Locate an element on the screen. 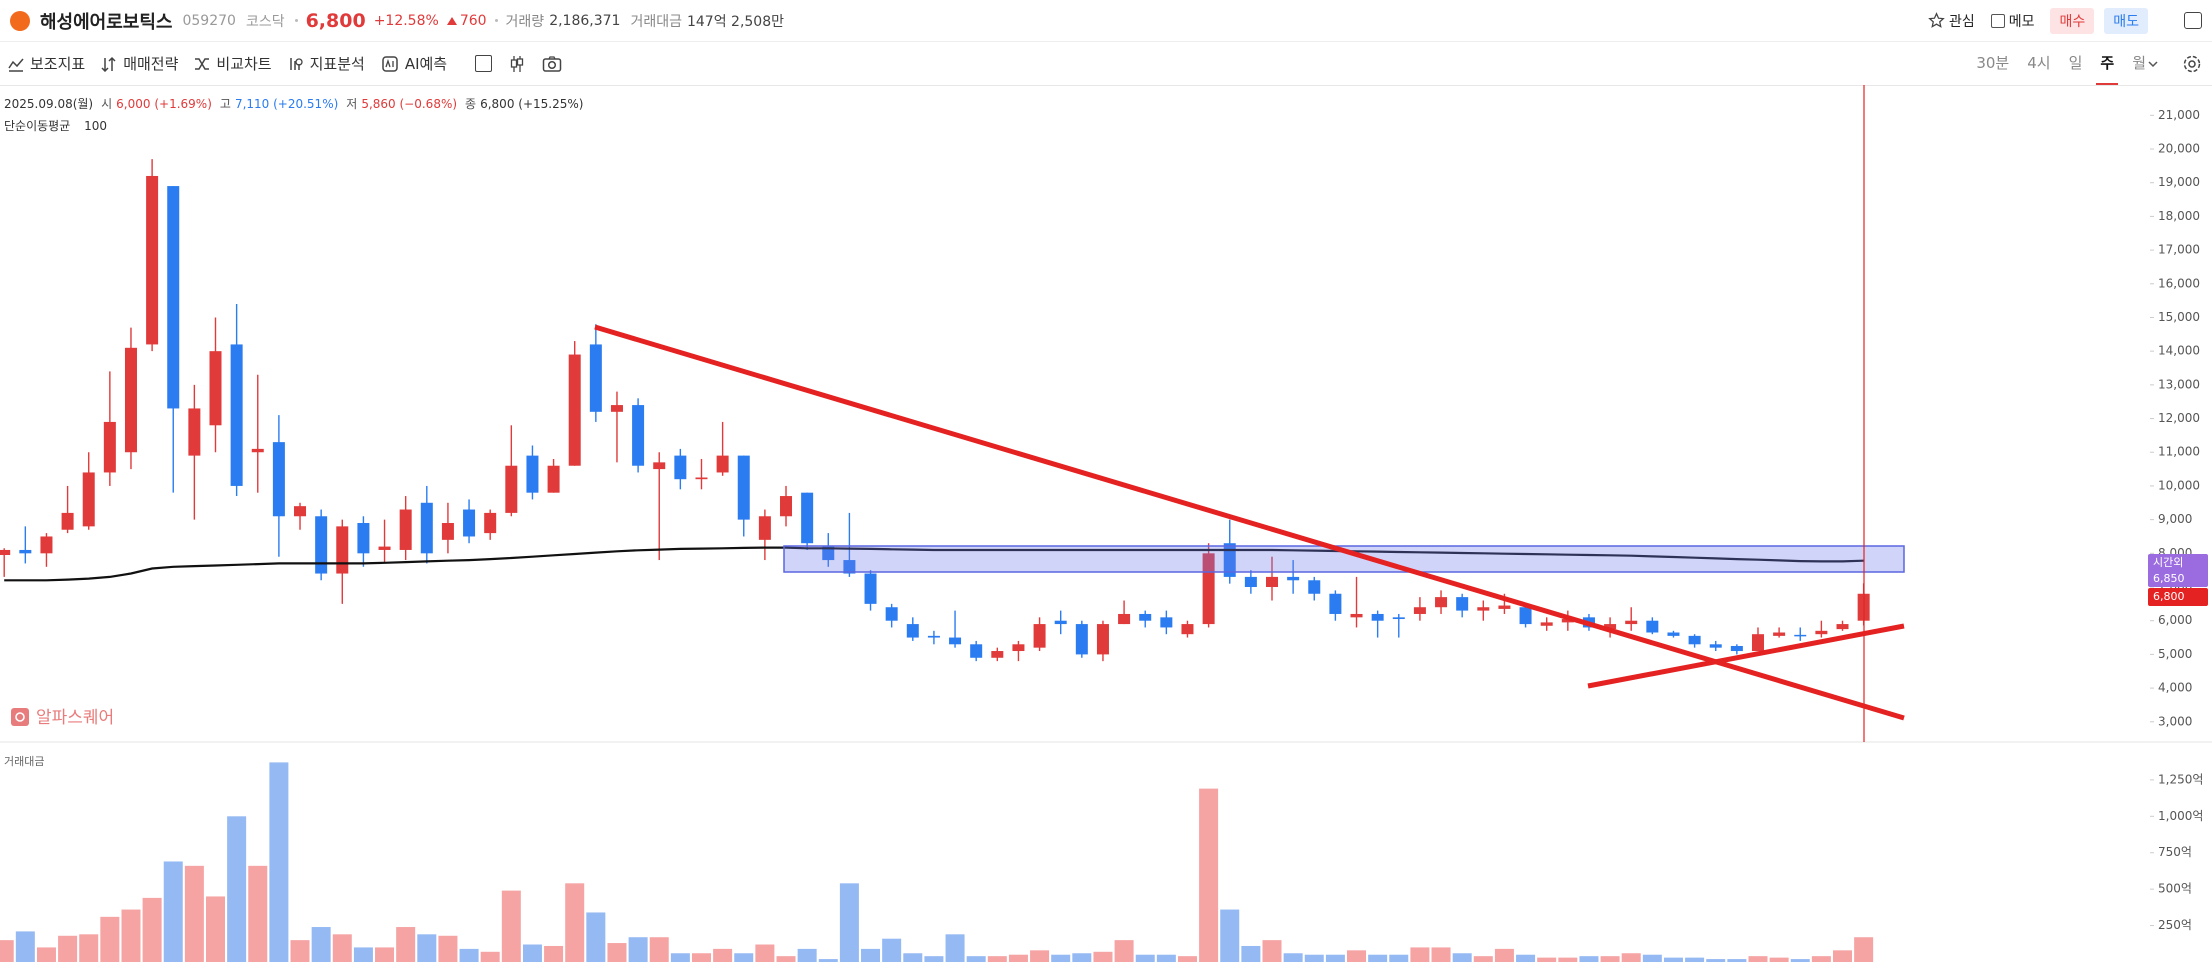 This screenshot has width=2212, height=962. memo-button: 메모 is located at coordinates (2021, 21).